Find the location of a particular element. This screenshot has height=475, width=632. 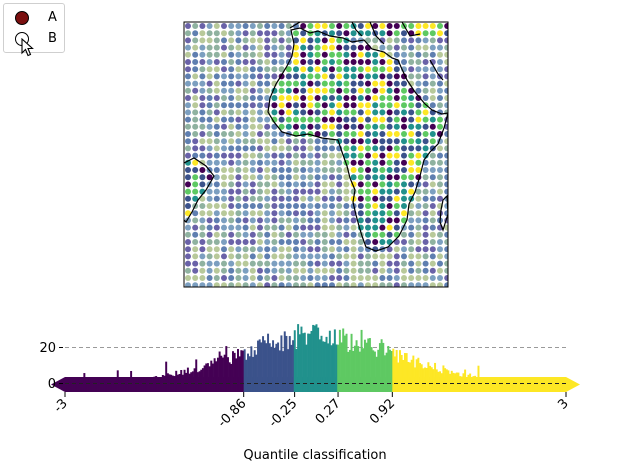

radio-a-filled-icon is located at coordinates (22, 18).